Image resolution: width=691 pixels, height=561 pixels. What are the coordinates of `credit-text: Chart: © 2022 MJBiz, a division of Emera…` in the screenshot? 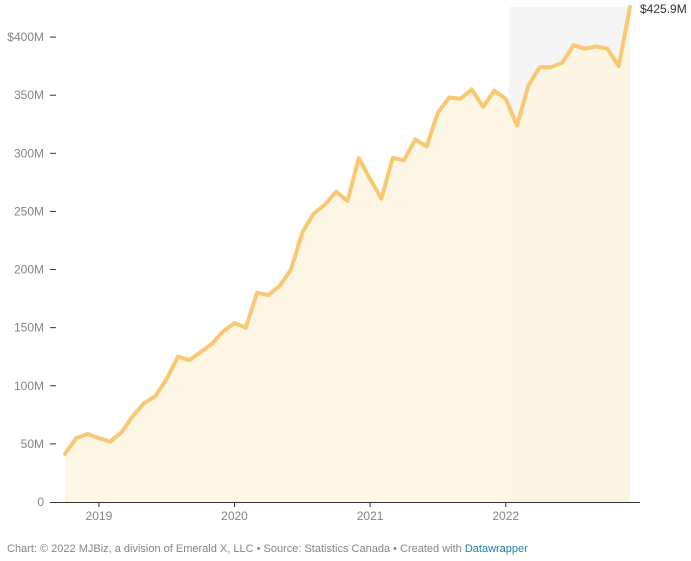 It's located at (236, 549).